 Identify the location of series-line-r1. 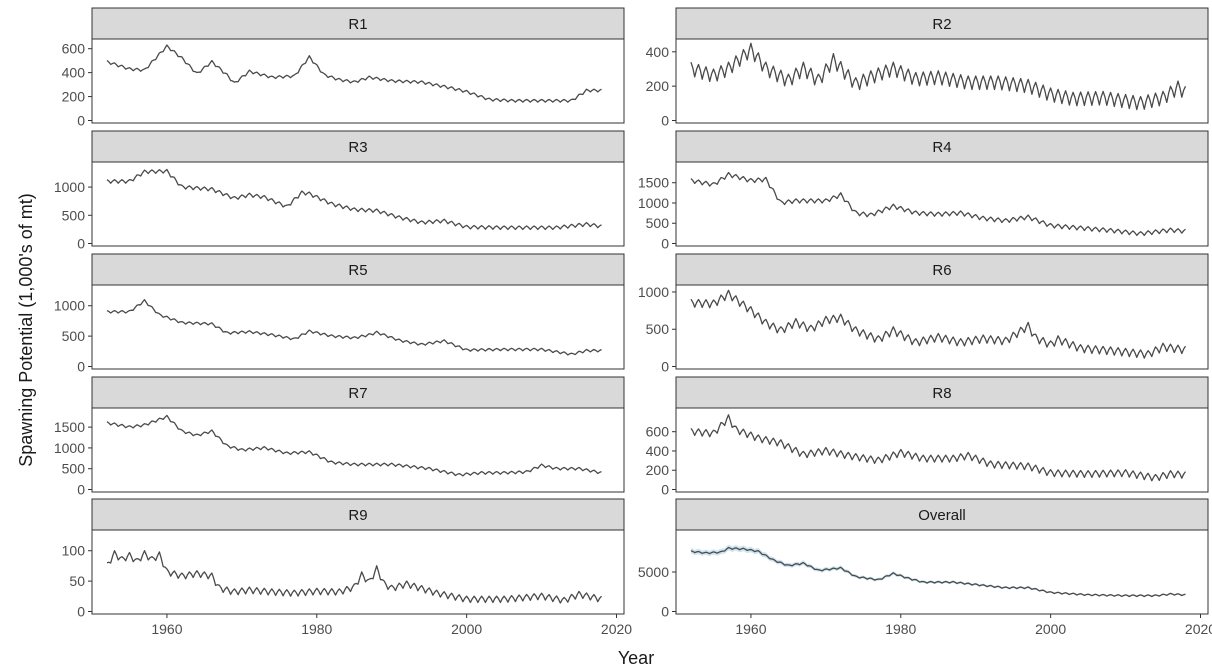
(354, 73).